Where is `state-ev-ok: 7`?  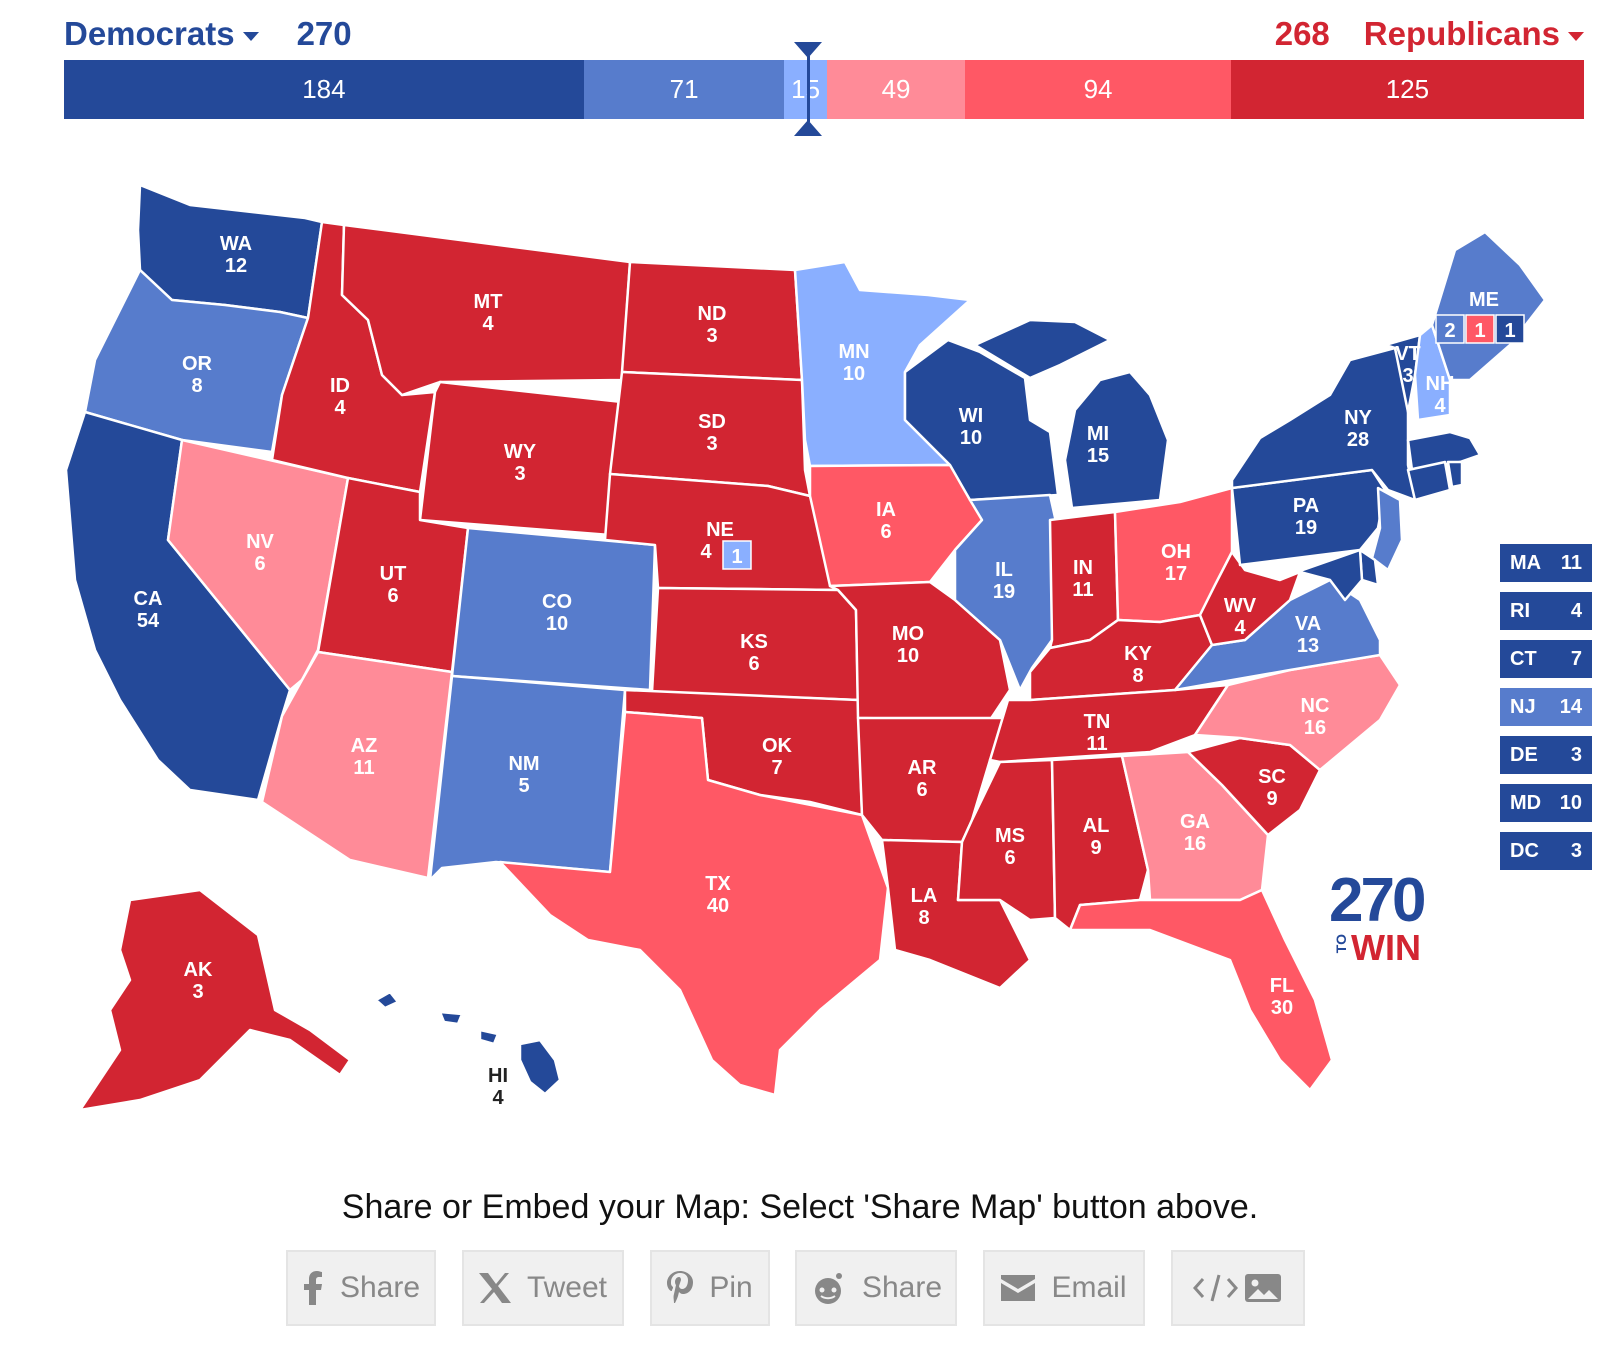 state-ev-ok: 7 is located at coordinates (776, 768).